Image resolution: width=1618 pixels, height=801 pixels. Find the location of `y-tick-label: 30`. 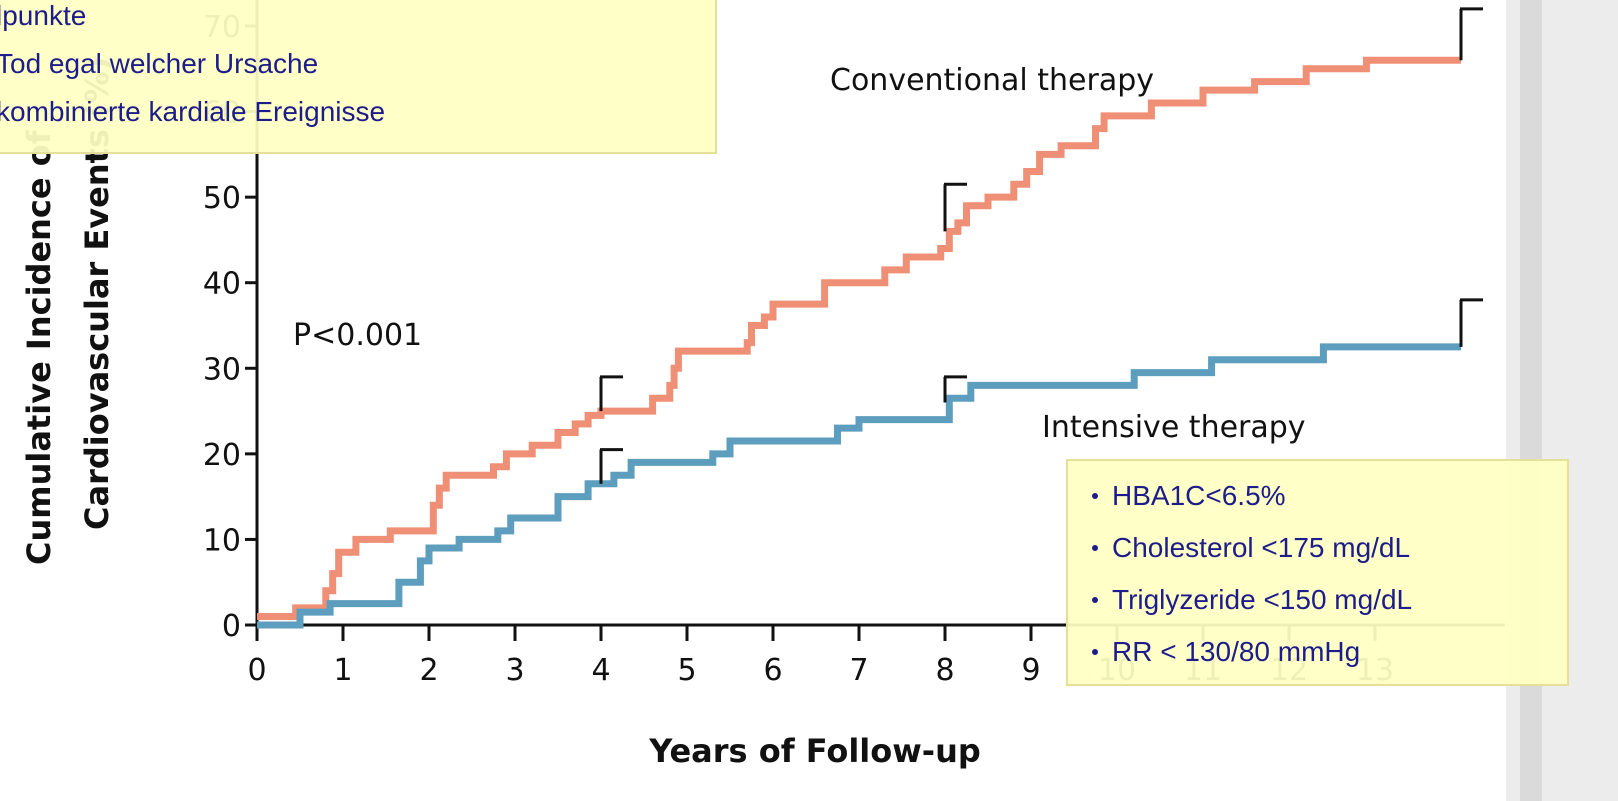

y-tick-label: 30 is located at coordinates (222, 369).